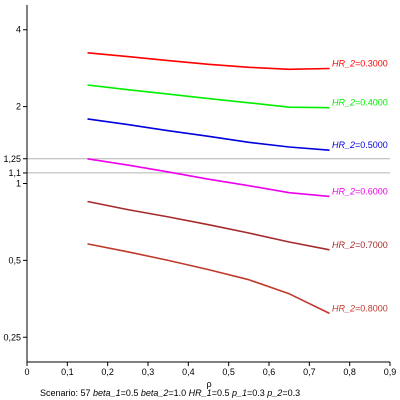 The width and height of the screenshot is (400, 400). What do you see at coordinates (148, 372) in the screenshot?
I see `x-tick-label: 0,3` at bounding box center [148, 372].